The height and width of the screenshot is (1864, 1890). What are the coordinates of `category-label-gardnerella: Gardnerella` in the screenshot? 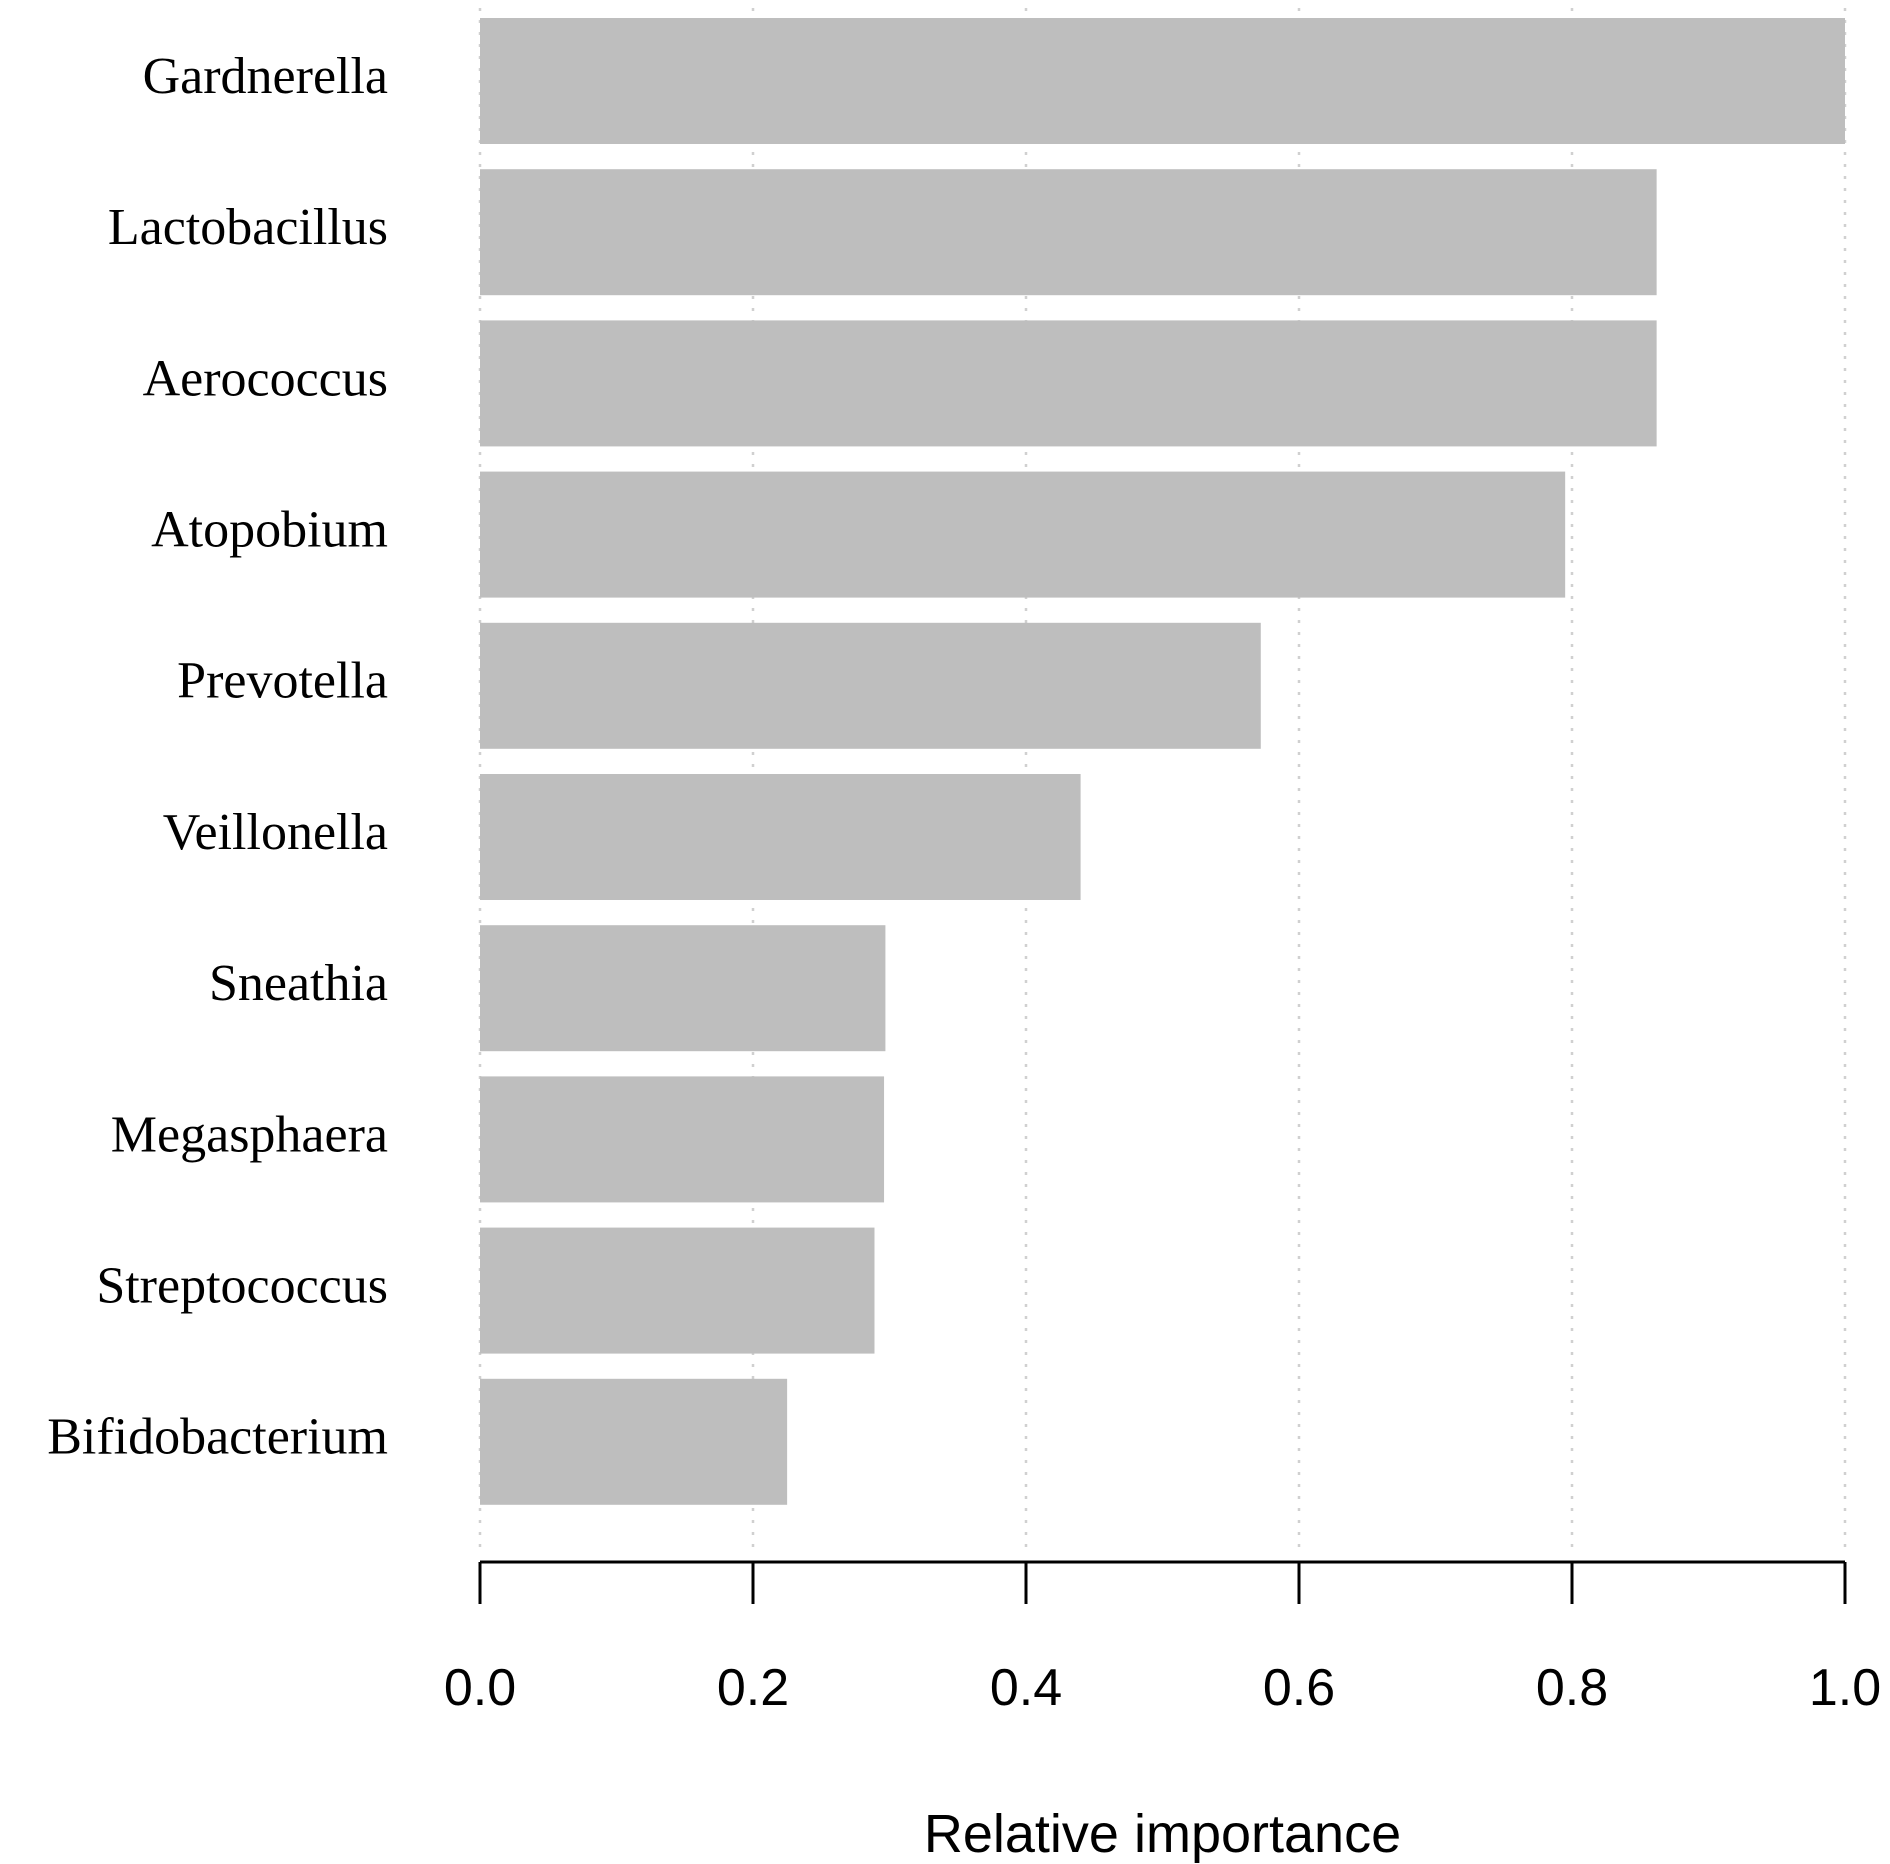 It's located at (265, 76).